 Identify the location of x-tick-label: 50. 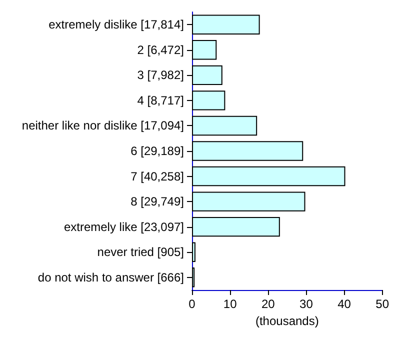
(383, 304).